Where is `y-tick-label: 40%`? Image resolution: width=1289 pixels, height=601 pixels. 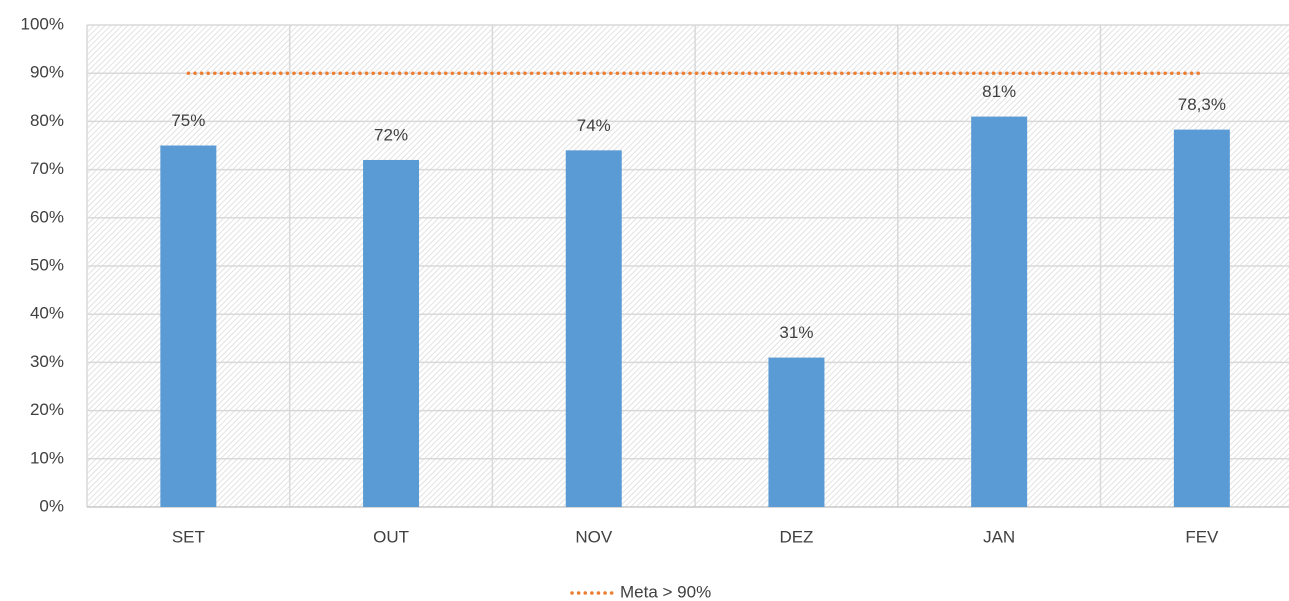
y-tick-label: 40% is located at coordinates (47, 313).